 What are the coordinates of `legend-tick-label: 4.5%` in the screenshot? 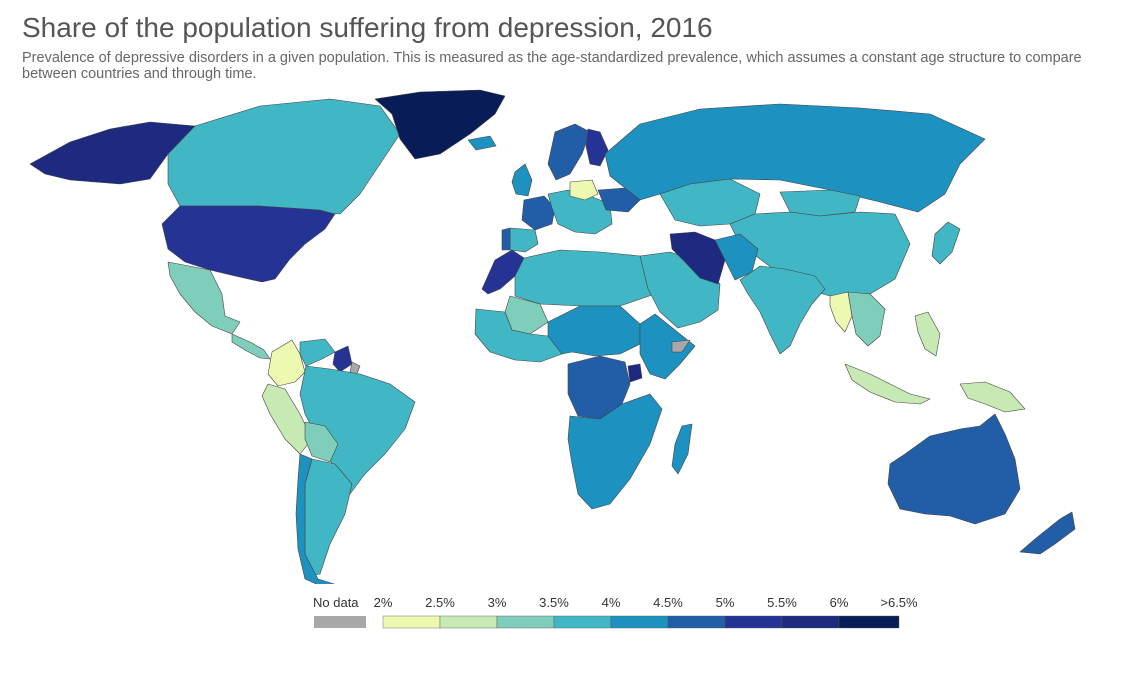 It's located at (668, 602).